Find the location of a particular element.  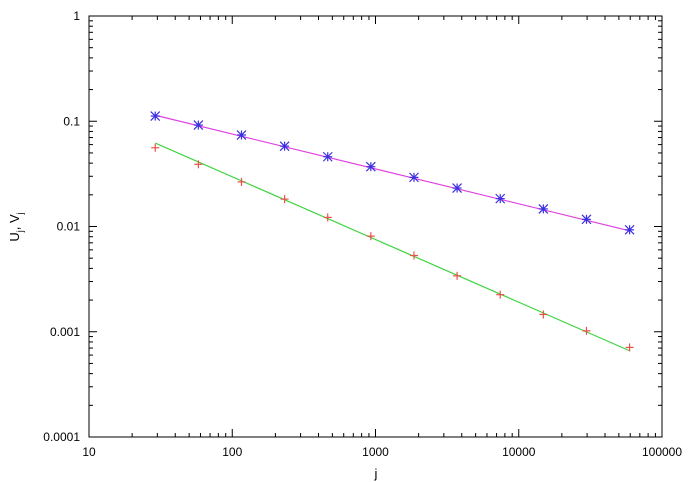

x-tick-label: 100 is located at coordinates (232, 452).